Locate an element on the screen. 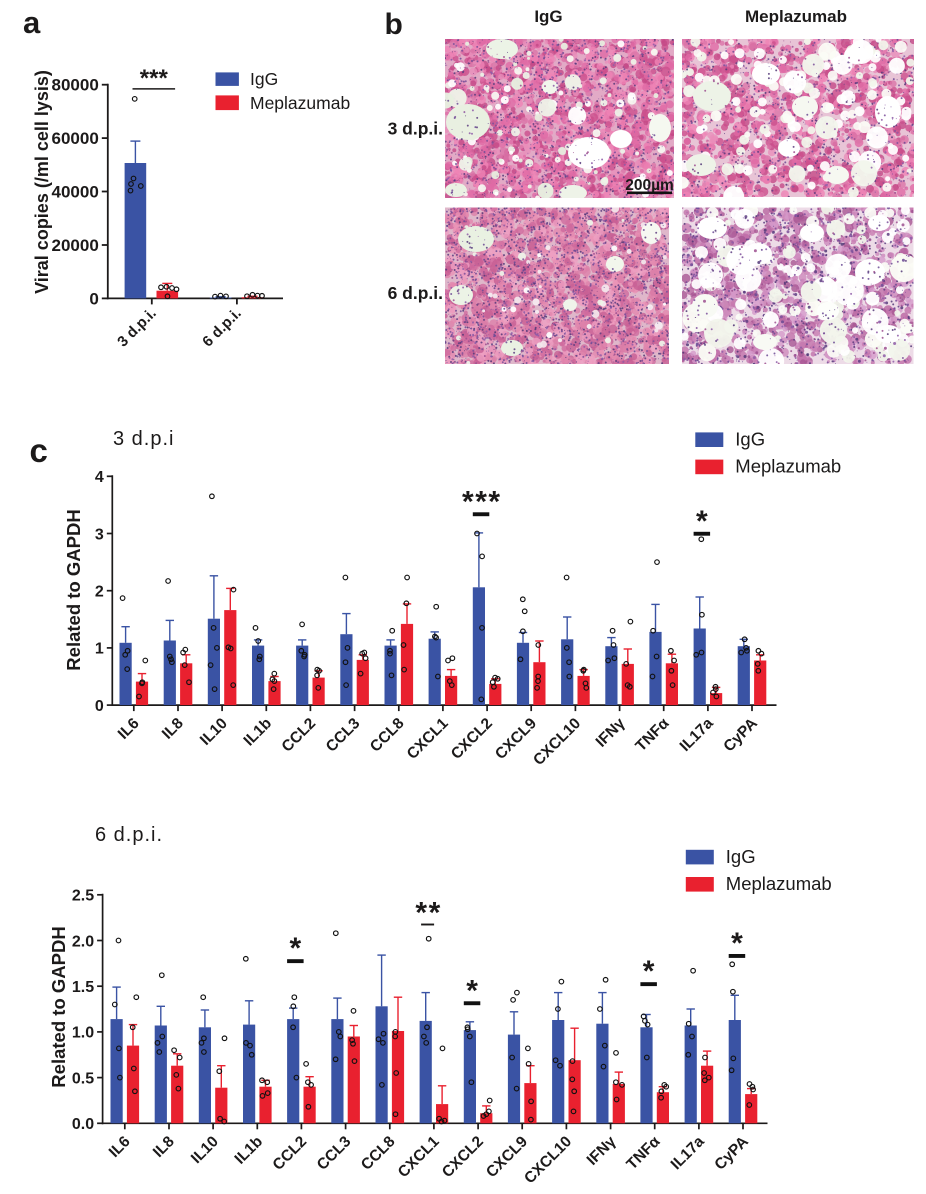 The image size is (926, 1194). svg-text: 3 d.p.i. is located at coordinates (415, 129).